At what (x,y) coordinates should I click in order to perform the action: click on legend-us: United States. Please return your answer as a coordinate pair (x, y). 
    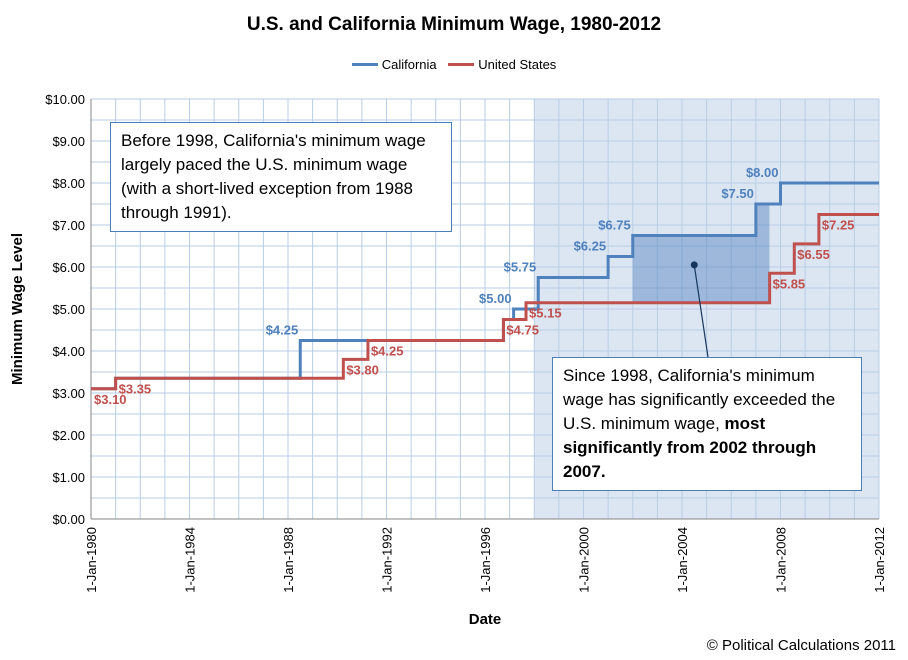
    Looking at the image, I should click on (502, 64).